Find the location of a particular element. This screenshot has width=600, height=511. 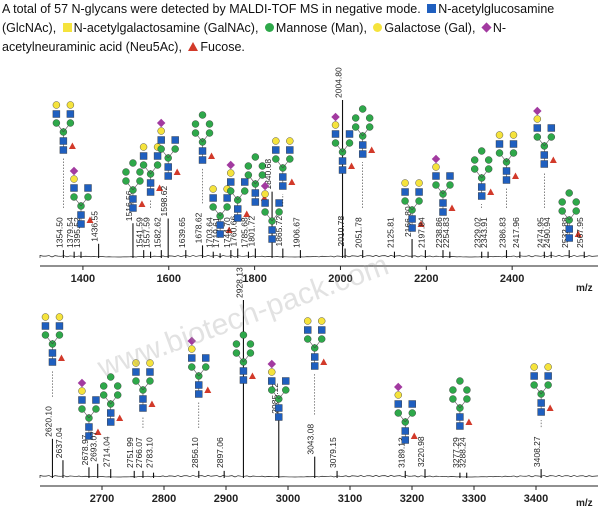

peak-label: 2620.10 is located at coordinates (48, 421).